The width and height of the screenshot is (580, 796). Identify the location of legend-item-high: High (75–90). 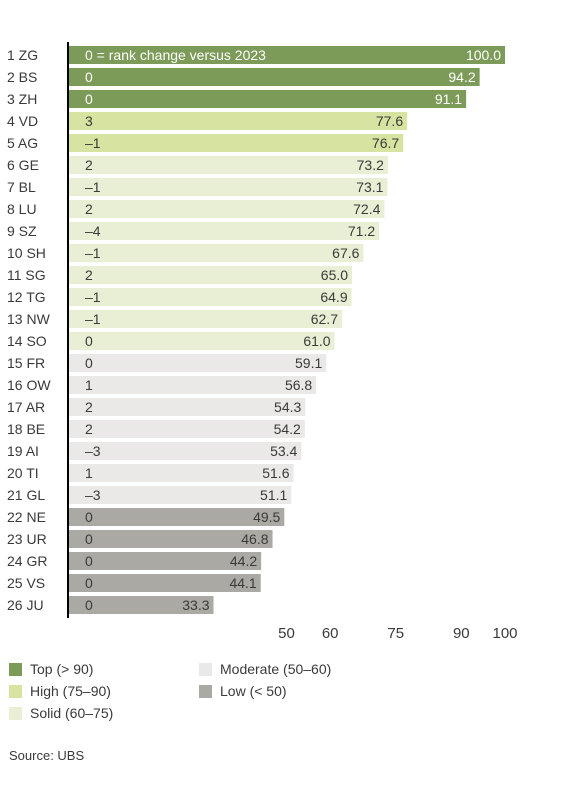
(60, 691).